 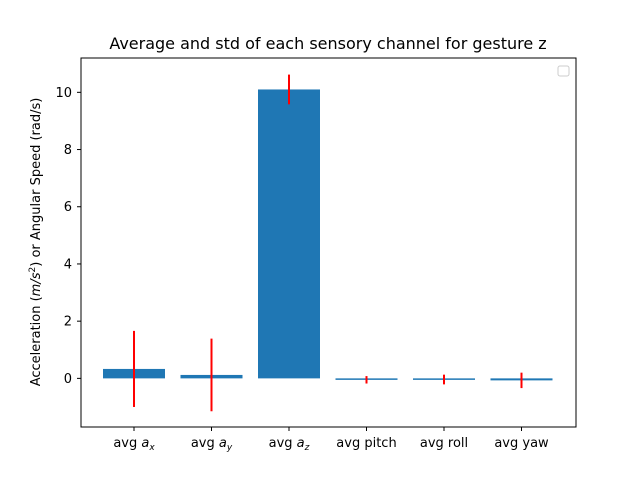 What do you see at coordinates (521, 443) in the screenshot?
I see `x-tick-label-5: avg yaw` at bounding box center [521, 443].